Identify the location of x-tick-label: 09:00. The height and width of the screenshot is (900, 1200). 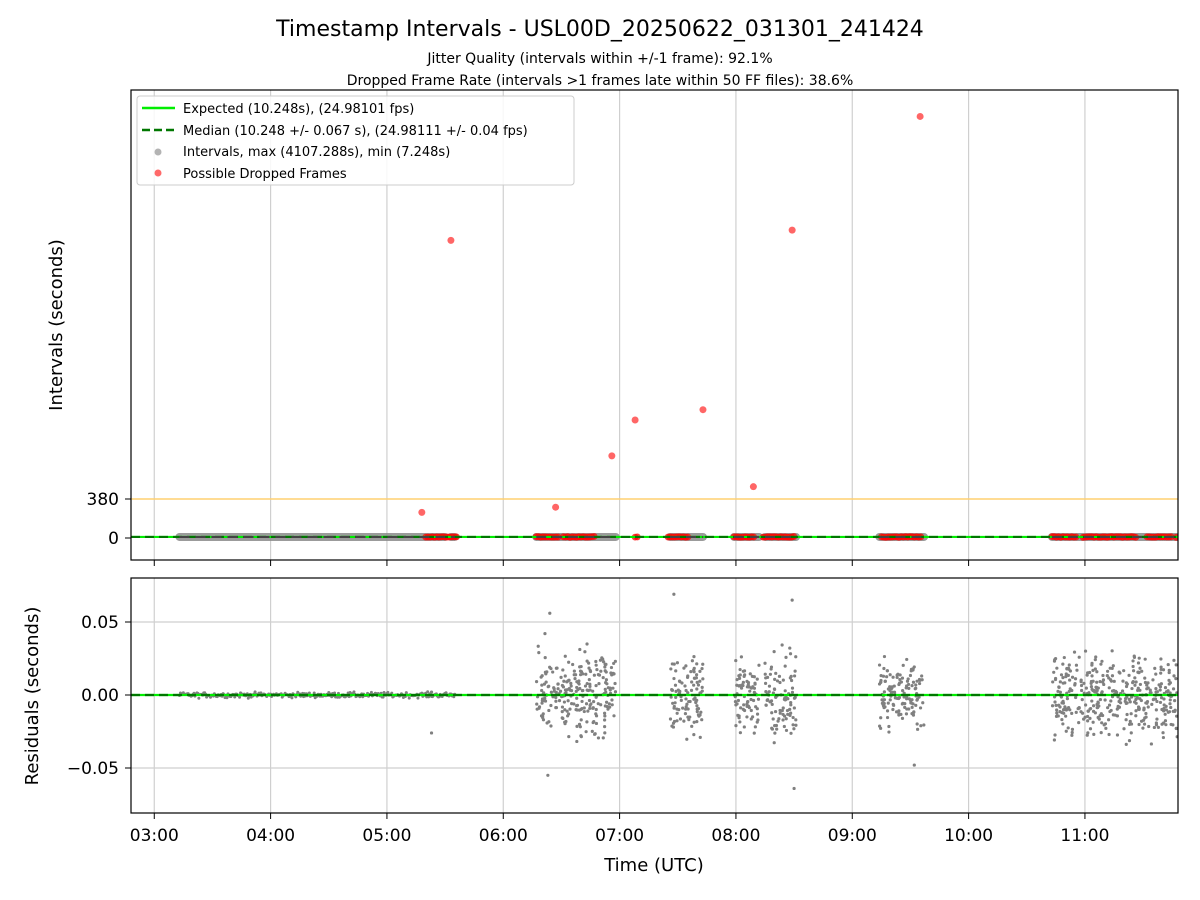
(852, 836).